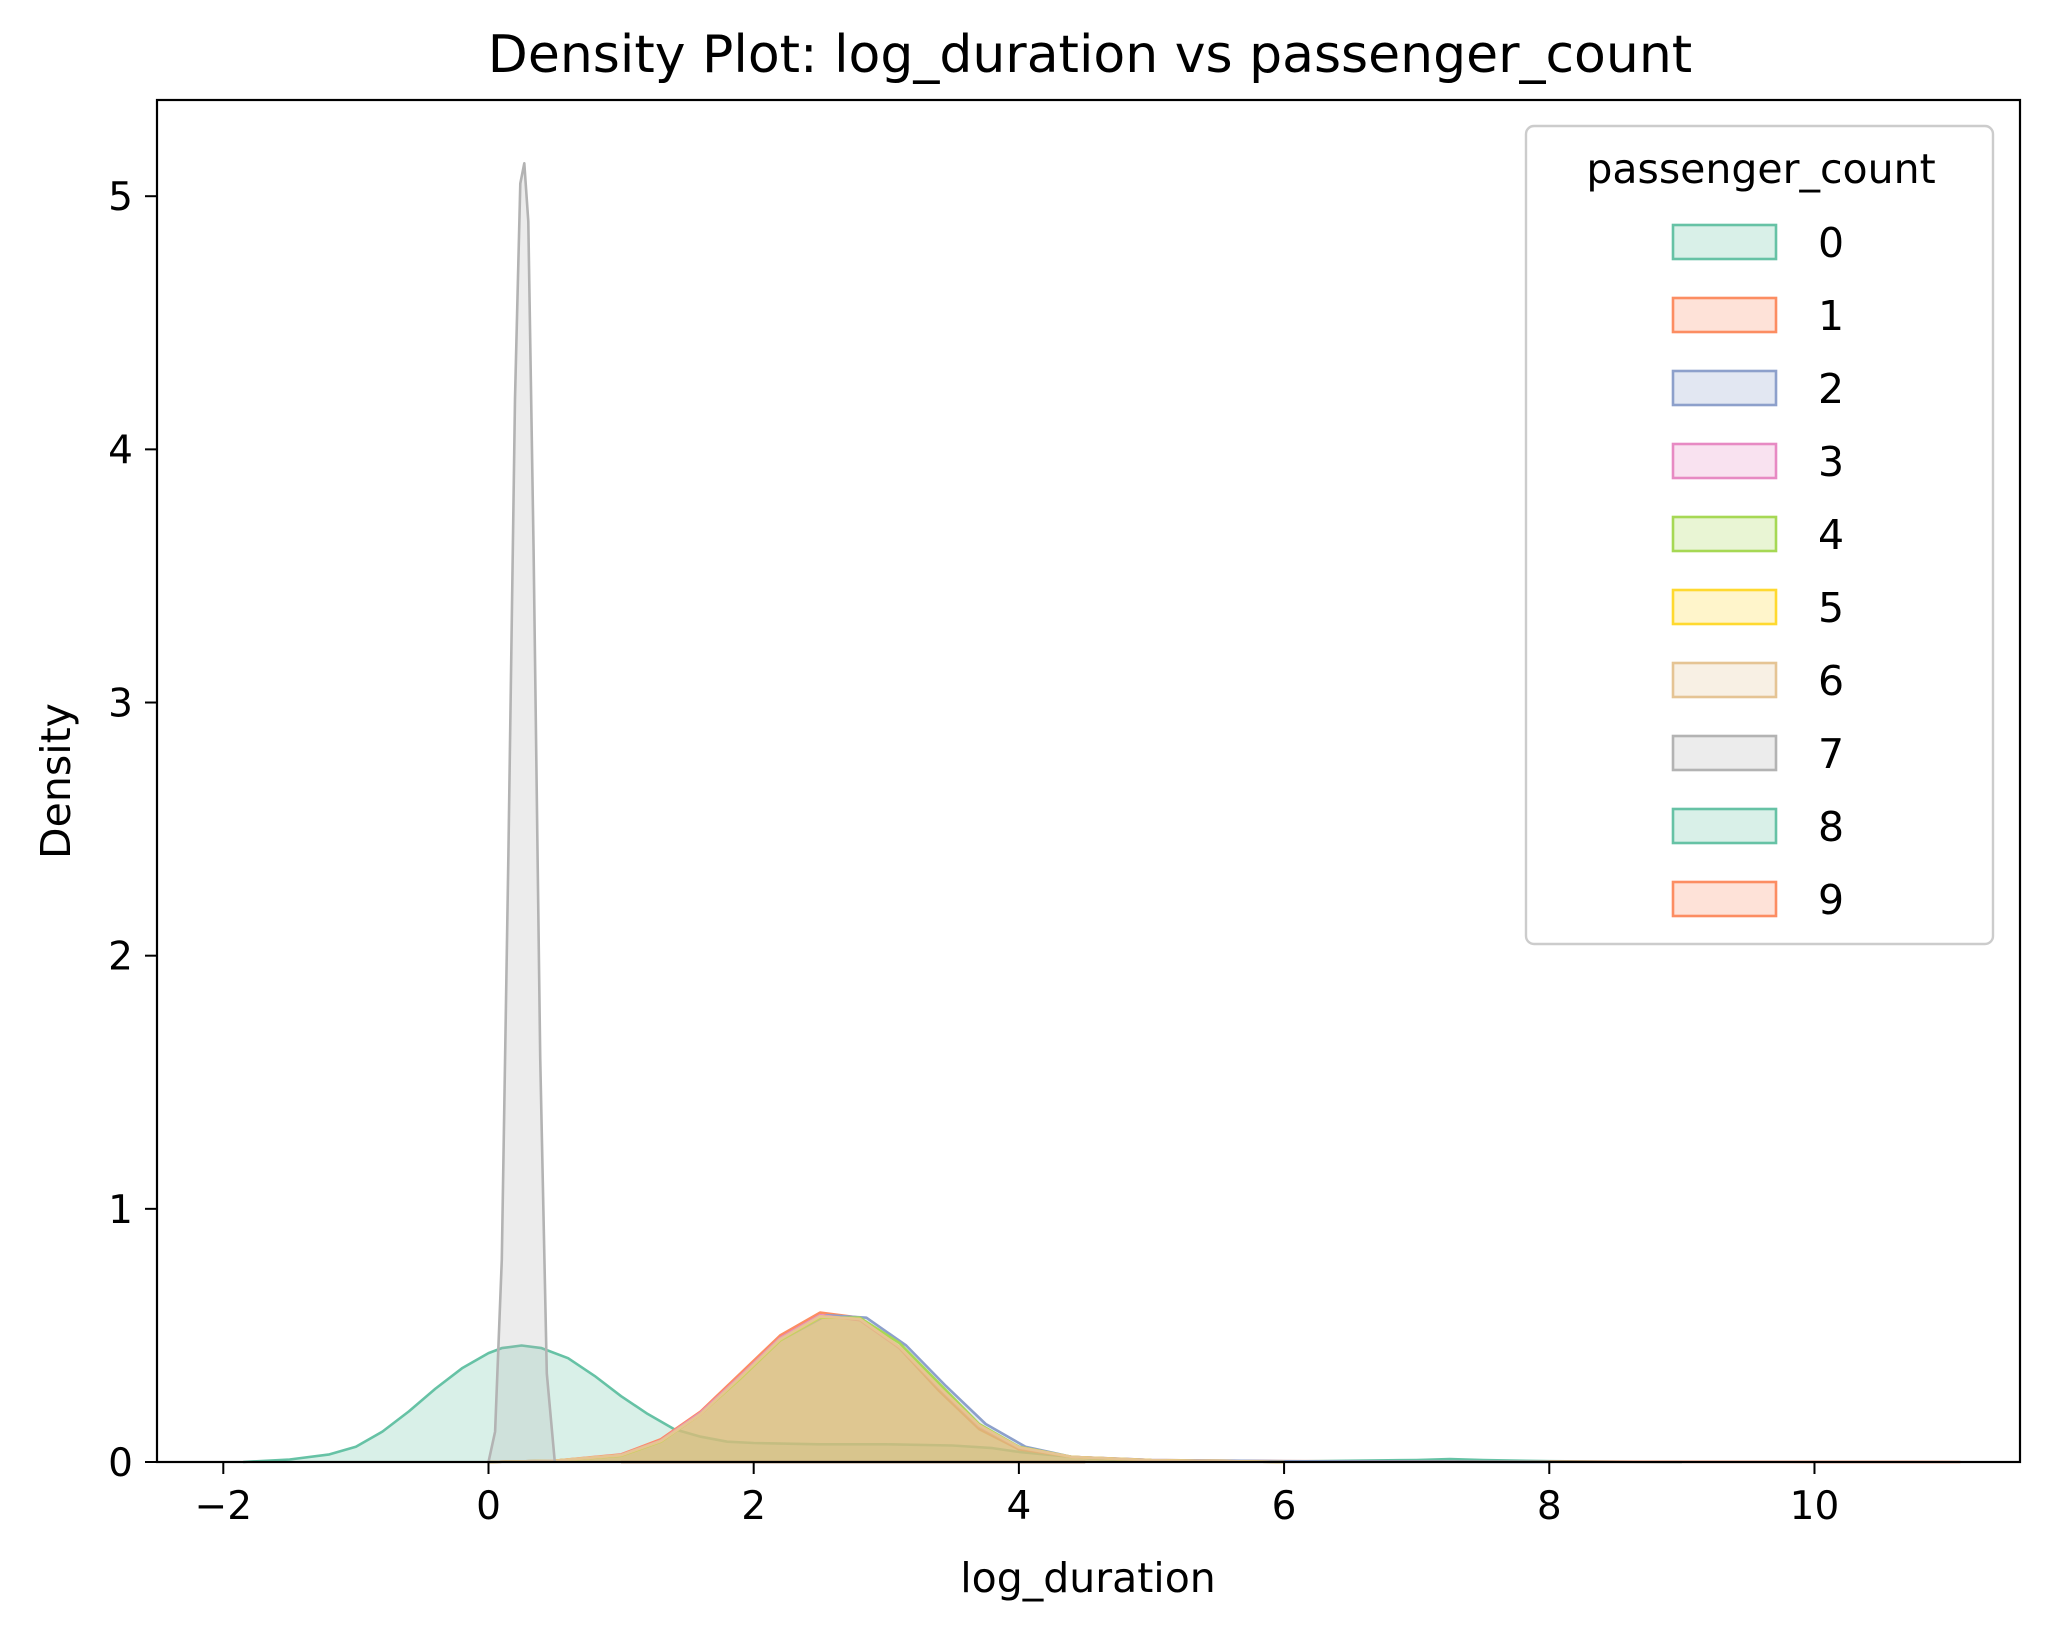  I want to click on y-tick-label: 1, so click(120, 1210).